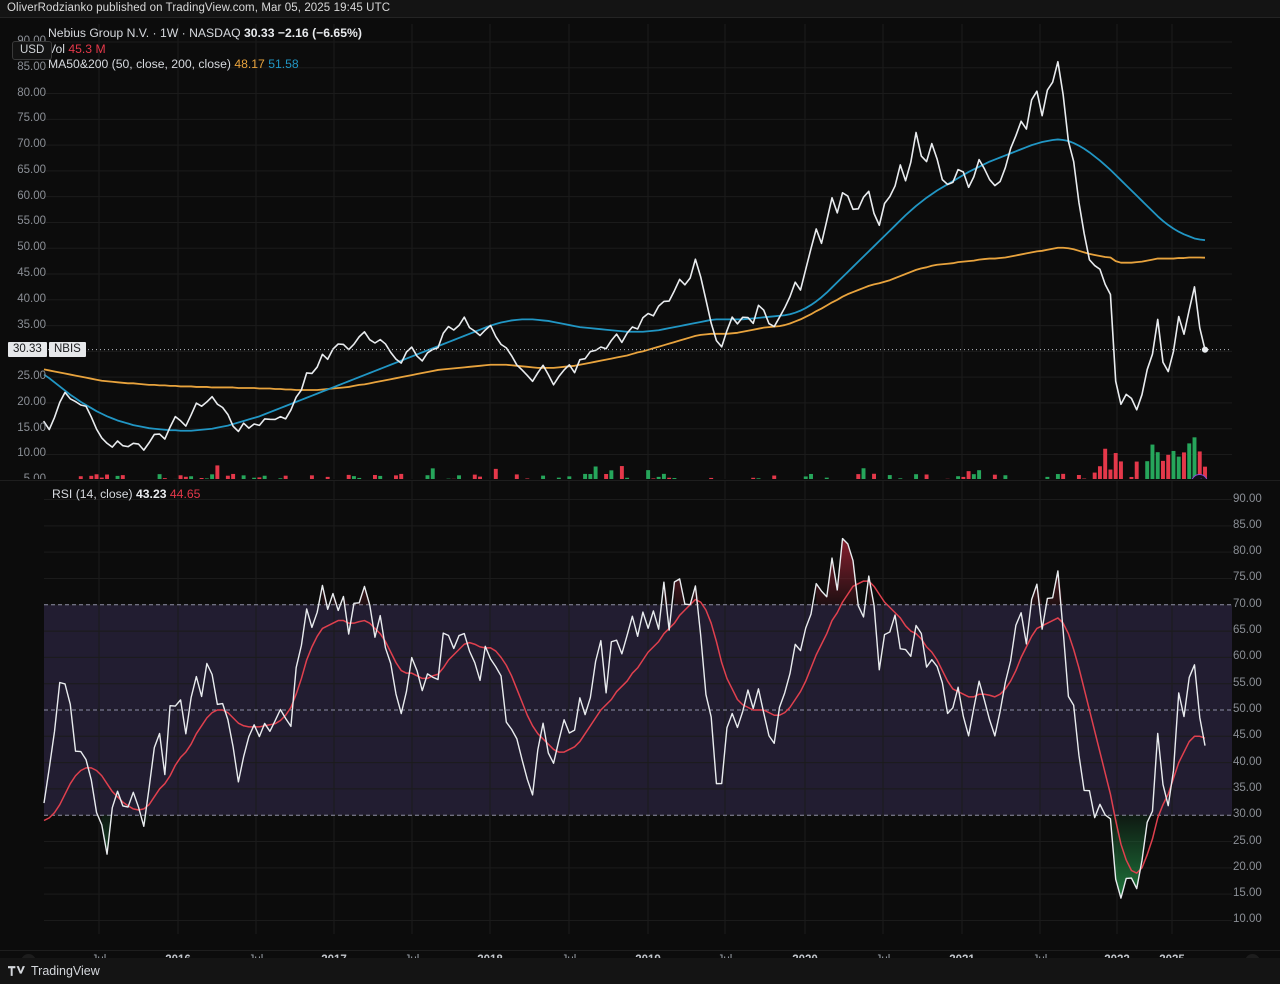 The width and height of the screenshot is (1280, 984). What do you see at coordinates (27, 349) in the screenshot?
I see `last-price-badge: 30.33` at bounding box center [27, 349].